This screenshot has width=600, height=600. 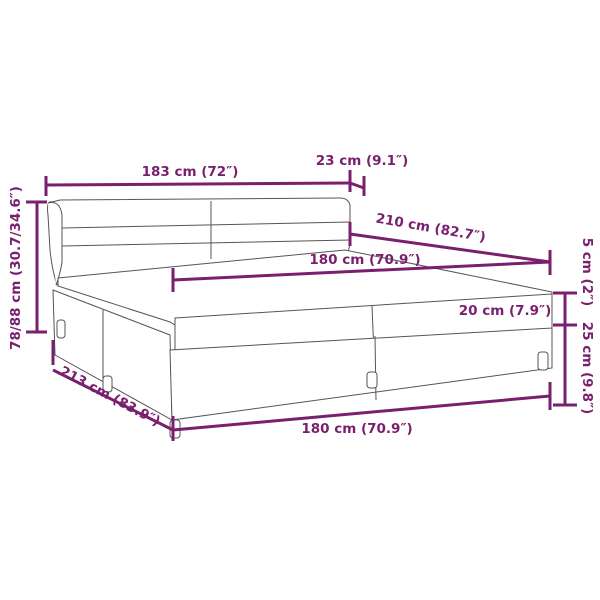 I want to click on label-topper-height: 5 cm (2″), so click(x=587, y=272).